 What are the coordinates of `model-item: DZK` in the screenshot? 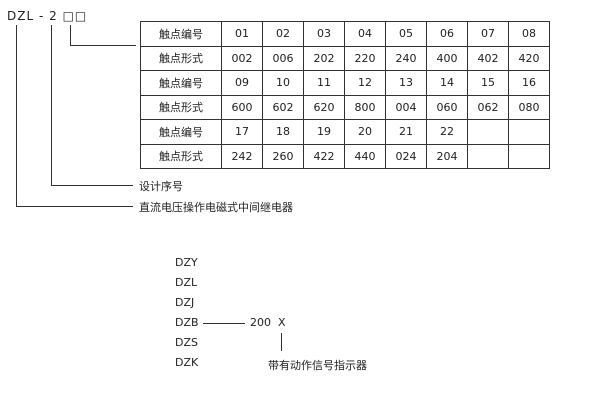 It's located at (187, 362).